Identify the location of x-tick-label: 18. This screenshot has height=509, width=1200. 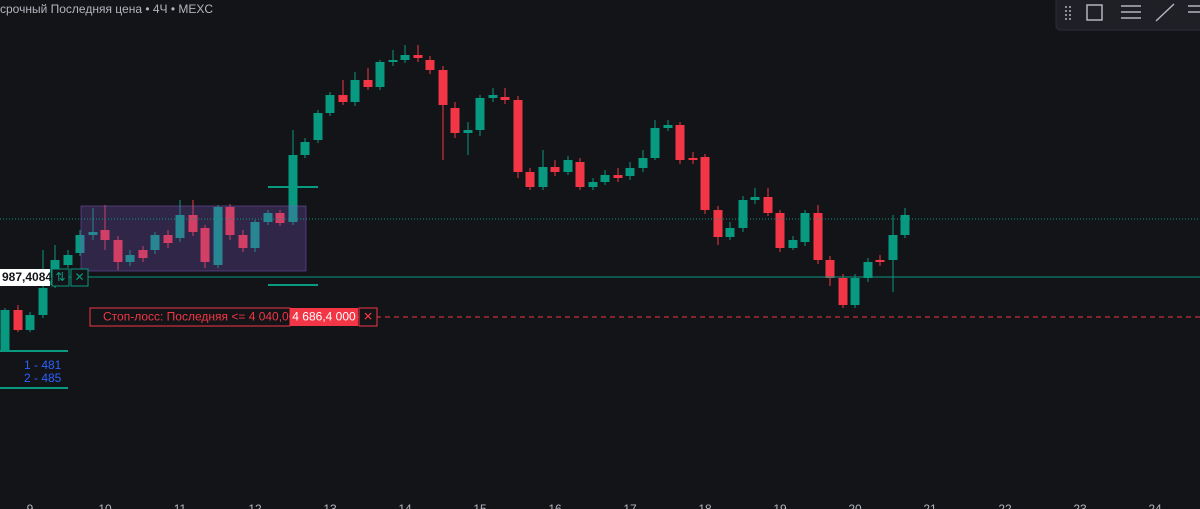
(705, 505).